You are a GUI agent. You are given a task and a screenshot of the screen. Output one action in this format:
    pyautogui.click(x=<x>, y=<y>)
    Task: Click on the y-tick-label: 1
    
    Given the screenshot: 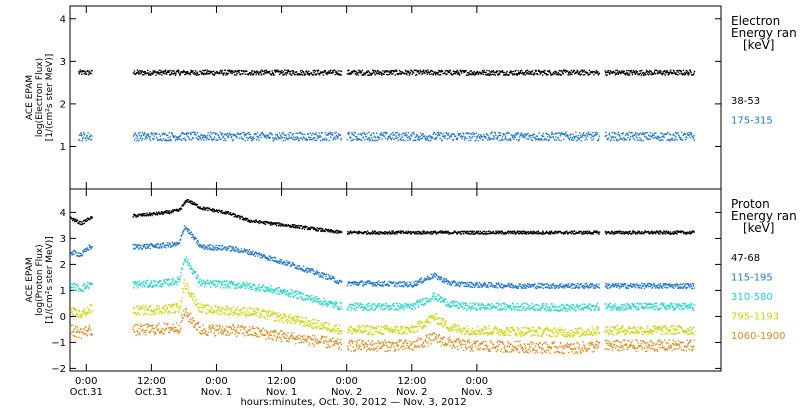 What is the action you would take?
    pyautogui.click(x=63, y=291)
    